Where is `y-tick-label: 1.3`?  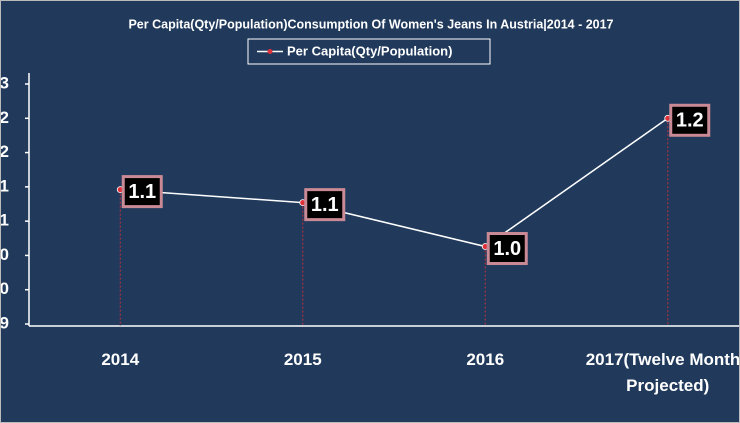
y-tick-label: 1.3 is located at coordinates (5, 82).